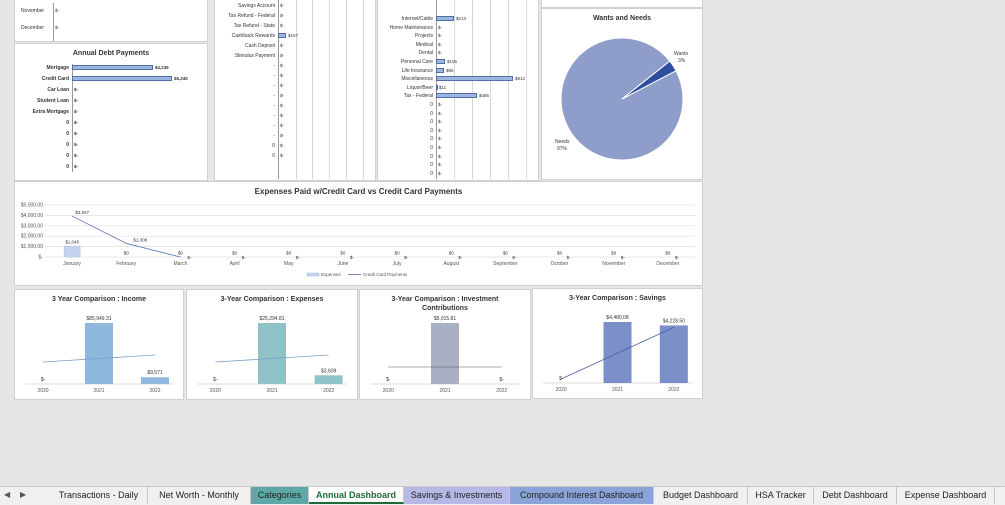 This screenshot has height=505, width=1005. Describe the element at coordinates (520, 79) in the screenshot. I see `row-value: $912` at that location.